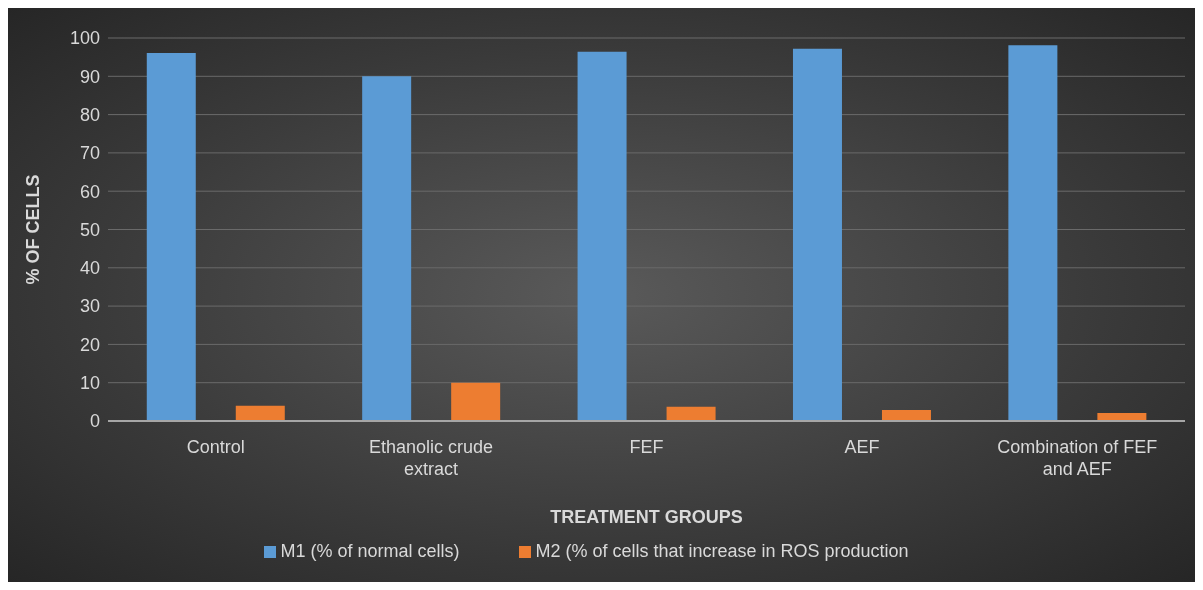 The width and height of the screenshot is (1203, 590). What do you see at coordinates (215, 447) in the screenshot?
I see `x-tick-label: Control` at bounding box center [215, 447].